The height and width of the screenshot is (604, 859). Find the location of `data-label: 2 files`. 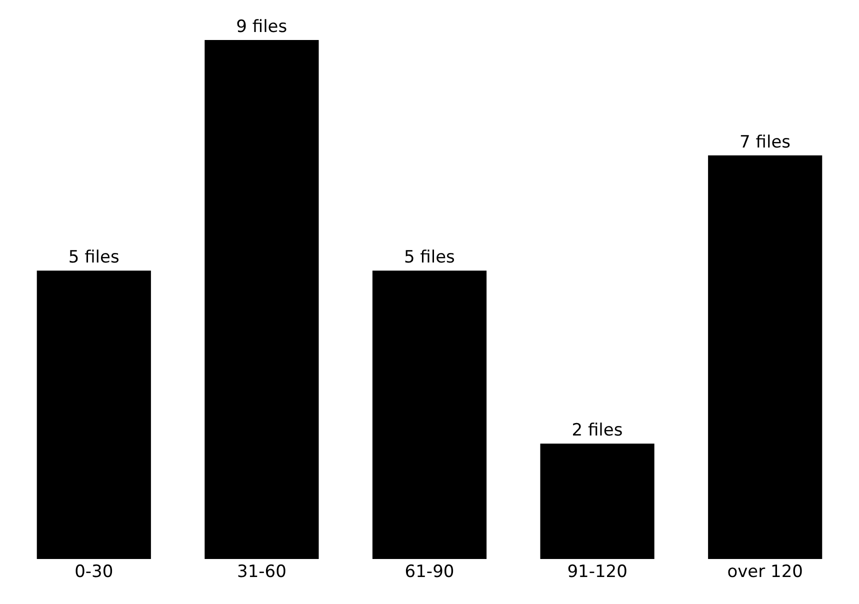

data-label: 2 files is located at coordinates (597, 430).